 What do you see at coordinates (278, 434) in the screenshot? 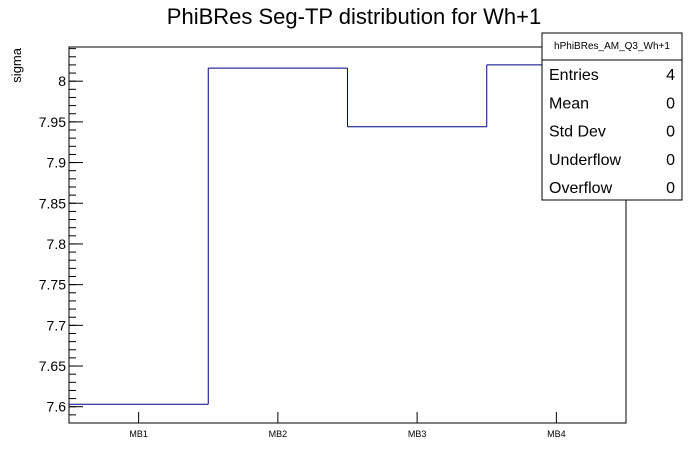
I see `x-tick-label: MB2` at bounding box center [278, 434].